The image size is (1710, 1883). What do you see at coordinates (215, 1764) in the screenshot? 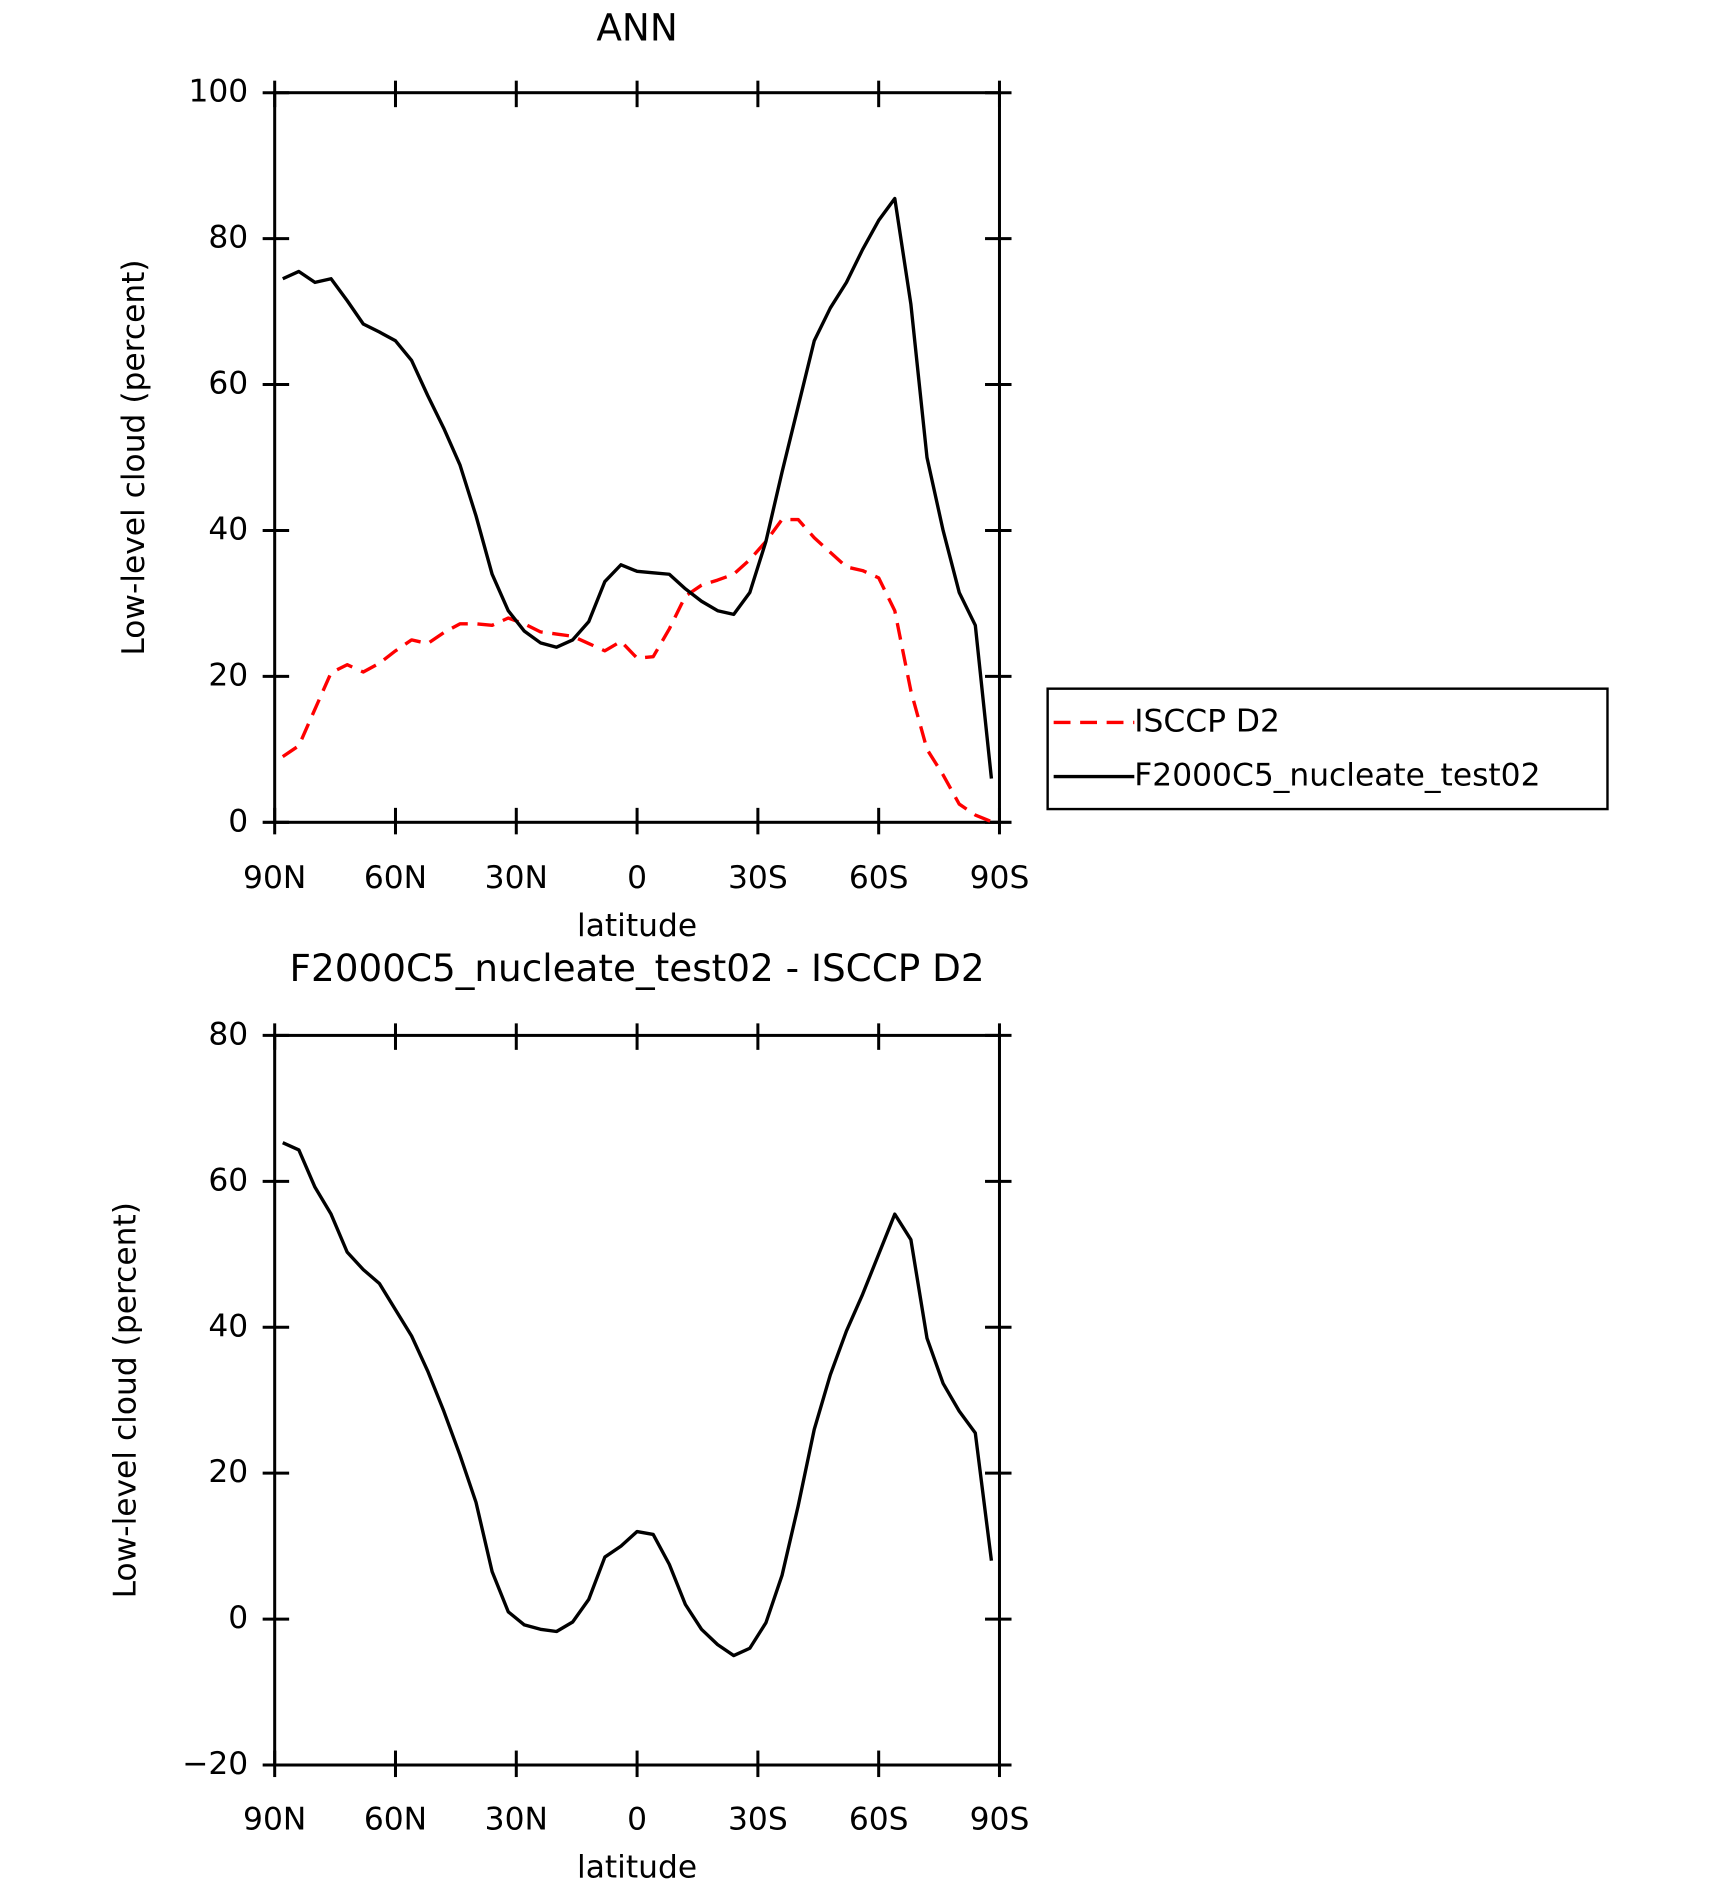
I see `y-tick-label: −20` at bounding box center [215, 1764].